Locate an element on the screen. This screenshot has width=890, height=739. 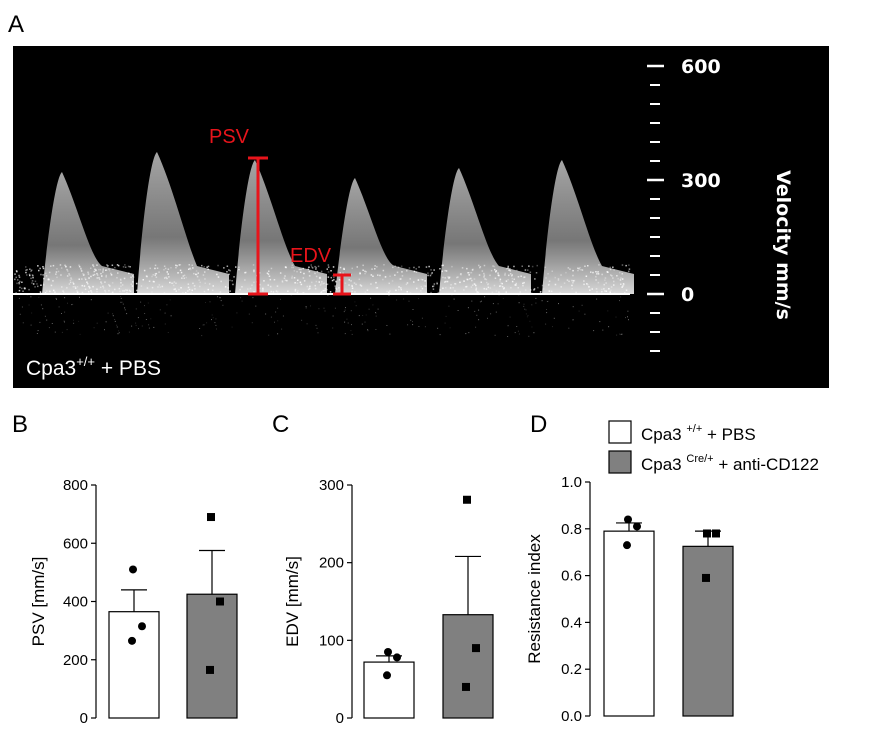
panel-letter-c: C is located at coordinates (280, 424).